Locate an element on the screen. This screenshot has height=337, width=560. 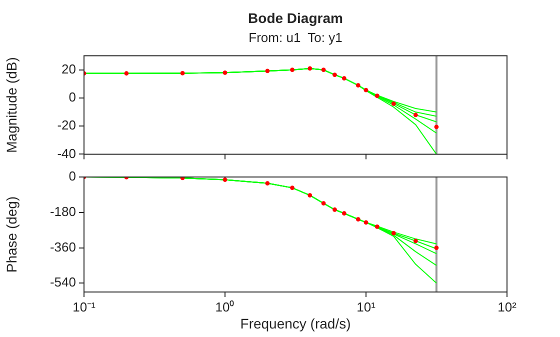
chart-title: Bode Diagram is located at coordinates (295, 18).